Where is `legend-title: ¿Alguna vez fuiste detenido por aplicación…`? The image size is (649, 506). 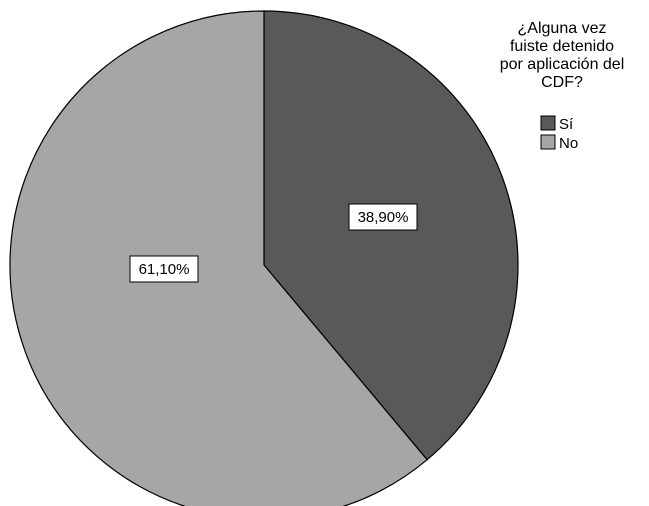 legend-title: ¿Alguna vez fuiste detenido por aplicación… is located at coordinates (562, 55).